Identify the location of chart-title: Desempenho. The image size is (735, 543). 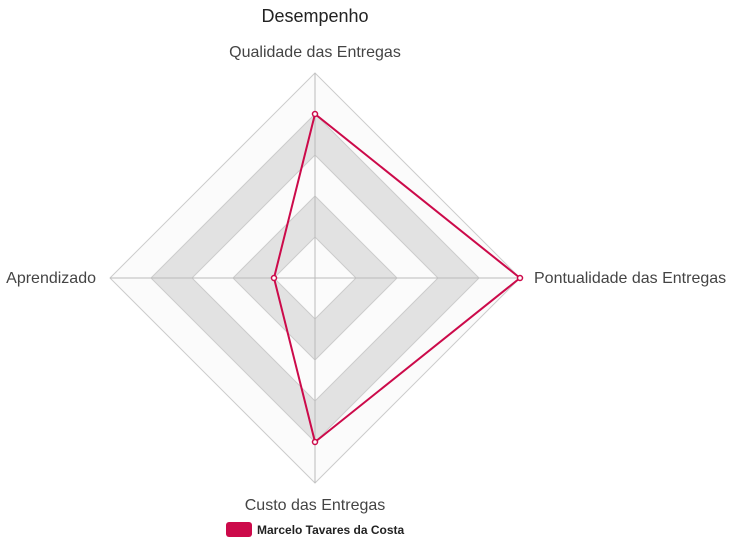
(314, 16).